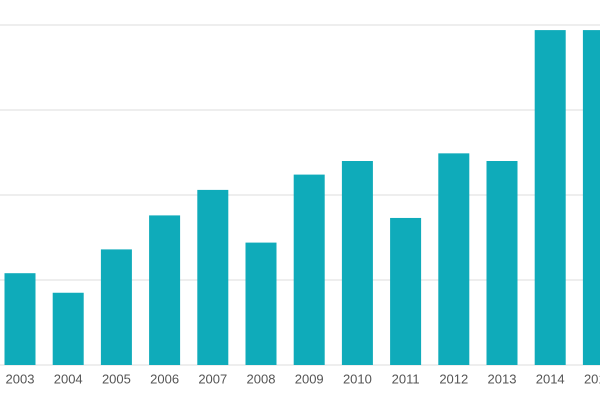 The width and height of the screenshot is (600, 400). What do you see at coordinates (309, 378) in the screenshot?
I see `x-tick-label: 2009` at bounding box center [309, 378].